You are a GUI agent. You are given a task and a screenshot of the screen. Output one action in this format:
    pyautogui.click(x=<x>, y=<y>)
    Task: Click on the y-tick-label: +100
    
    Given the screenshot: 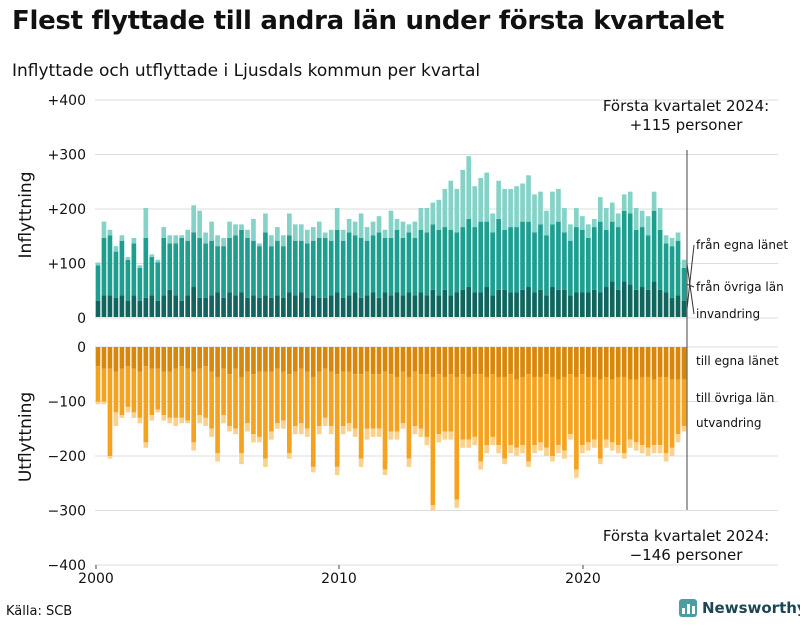 What is the action you would take?
    pyautogui.click(x=67, y=265)
    